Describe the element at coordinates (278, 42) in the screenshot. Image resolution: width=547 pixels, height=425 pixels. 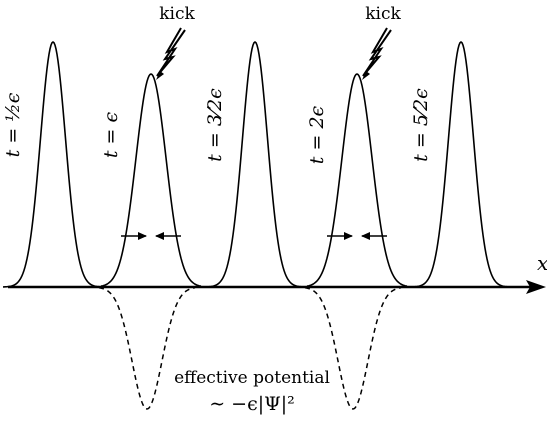
I see `kick-annotations: kick kick` at that location.